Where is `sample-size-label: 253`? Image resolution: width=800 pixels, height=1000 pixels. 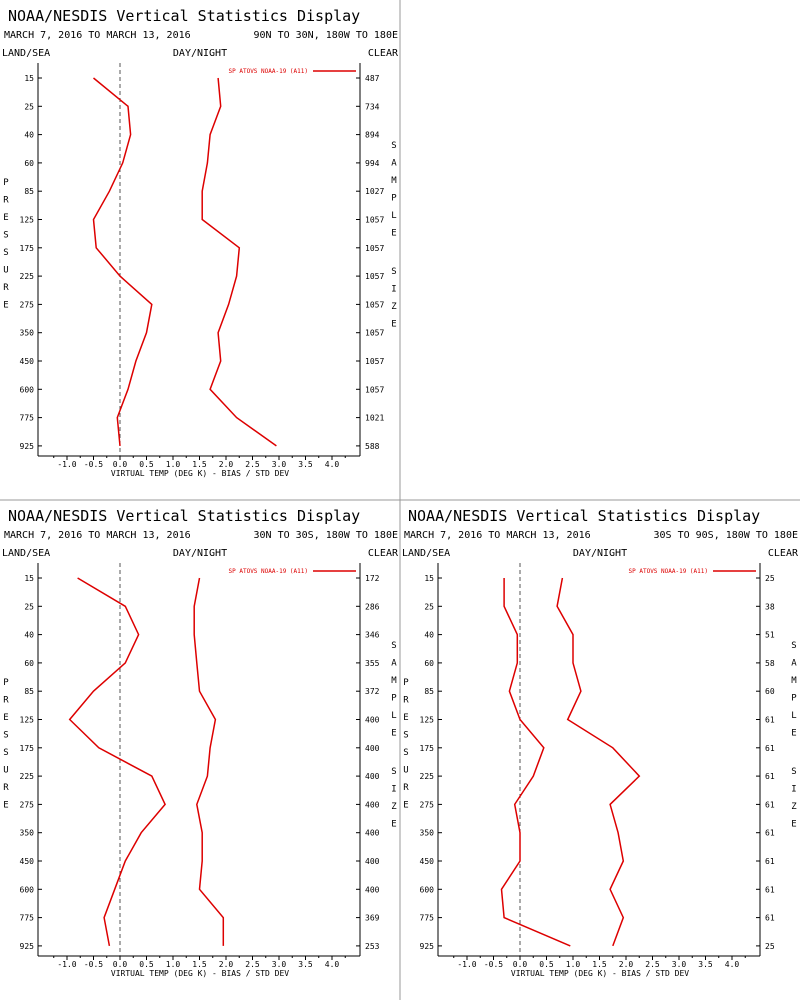 sample-size-label: 253 is located at coordinates (372, 946).